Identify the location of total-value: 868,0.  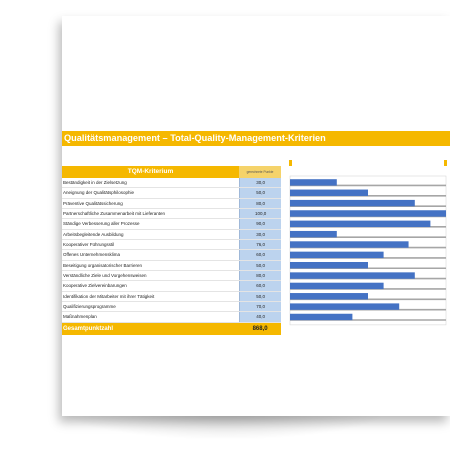
(260, 328).